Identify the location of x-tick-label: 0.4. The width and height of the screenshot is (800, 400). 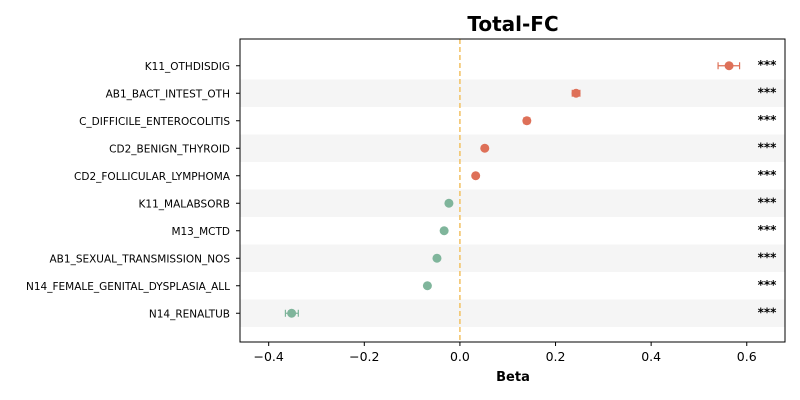
(651, 356).